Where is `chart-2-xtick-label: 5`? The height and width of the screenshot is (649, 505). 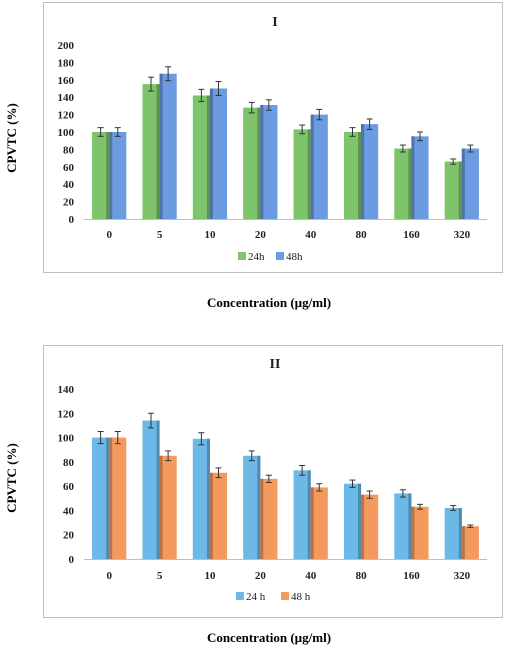 chart-2-xtick-label: 5 is located at coordinates (160, 576).